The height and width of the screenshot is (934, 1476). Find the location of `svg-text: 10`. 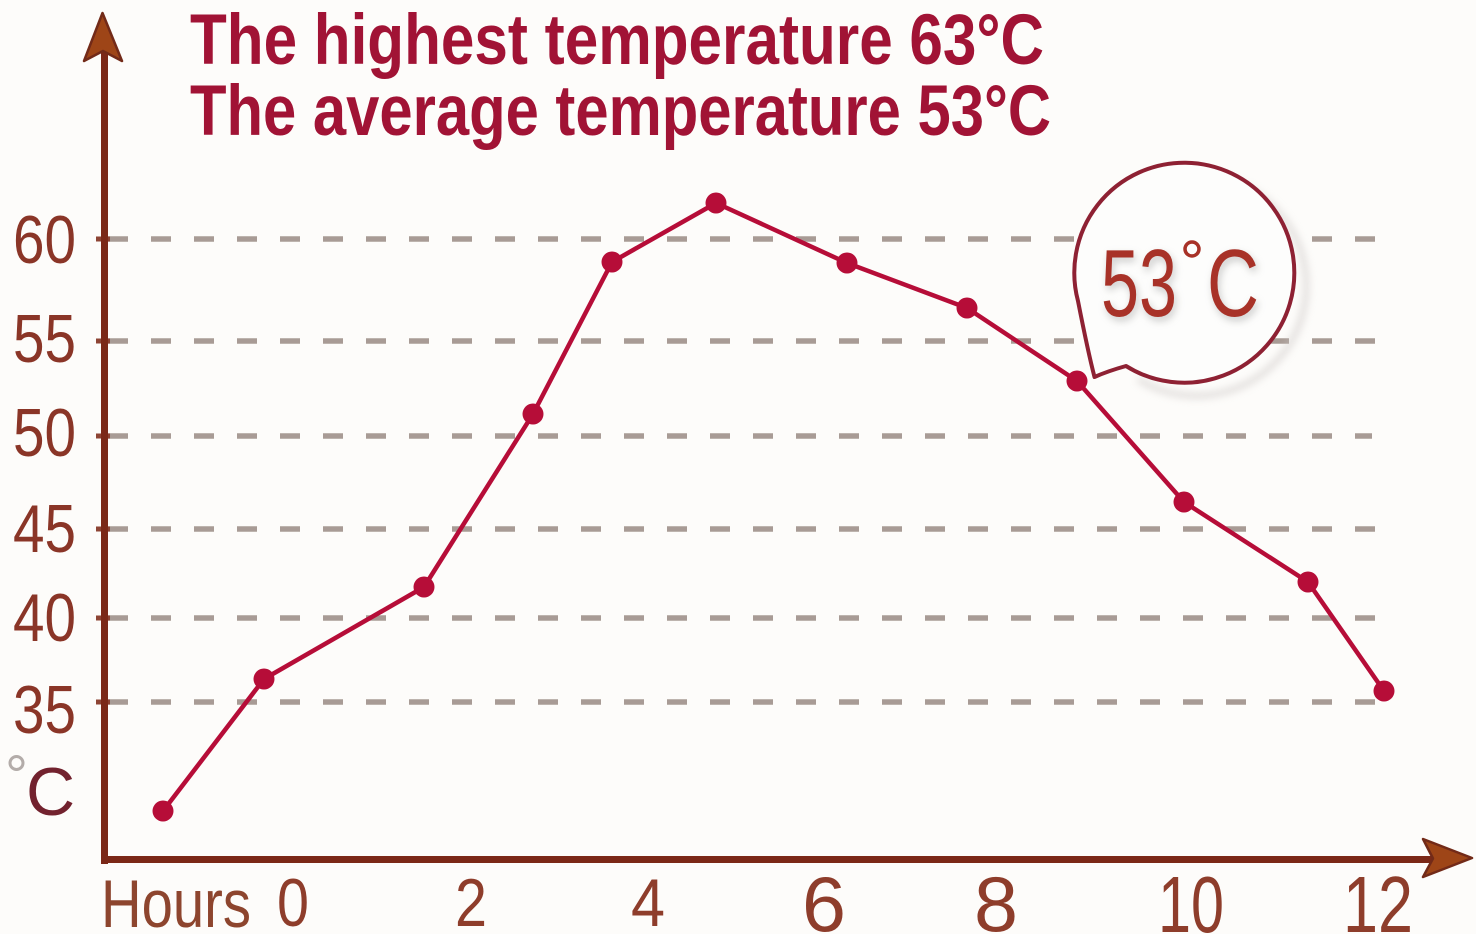

svg-text: 10 is located at coordinates (1191, 897).